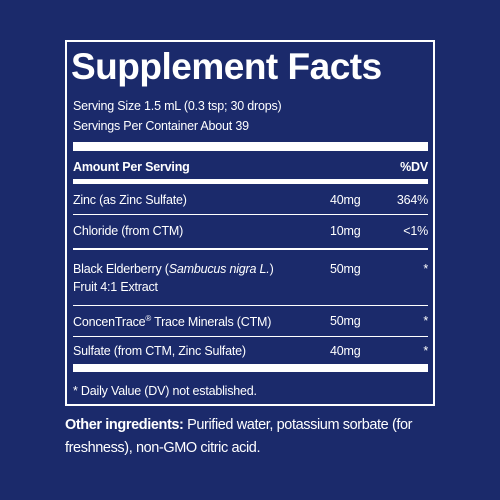  Describe the element at coordinates (161, 126) in the screenshot. I see `servings-per-container: Servings Per Container About 39` at that location.